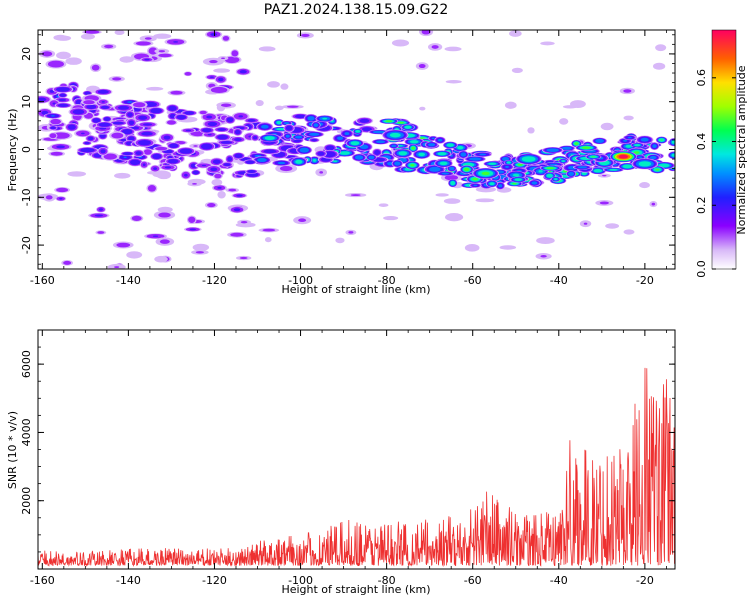 This screenshot has width=750, height=600. What do you see at coordinates (473, 280) in the screenshot?
I see `spectrogram-x-tick-label: -60` at bounding box center [473, 280].